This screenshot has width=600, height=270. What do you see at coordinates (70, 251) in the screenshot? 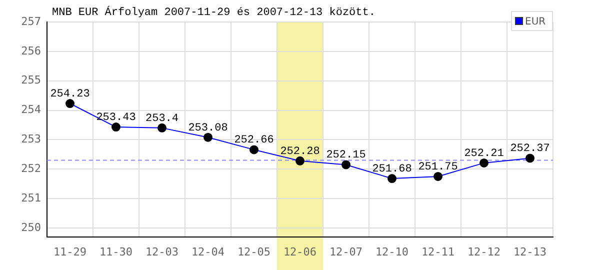
I see `x-tick-label: 11-29` at bounding box center [70, 251].